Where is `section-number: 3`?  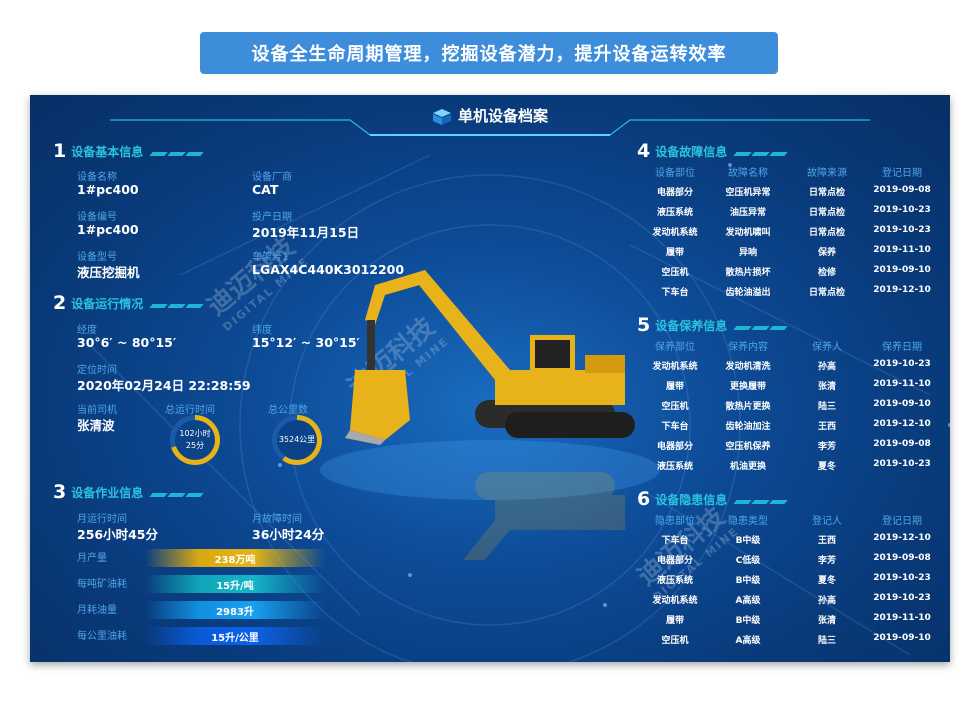 section-number: 3 is located at coordinates (60, 492).